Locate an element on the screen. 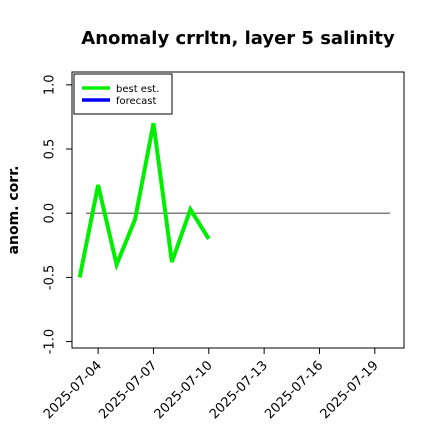  legend-label: forecast is located at coordinates (136, 101).